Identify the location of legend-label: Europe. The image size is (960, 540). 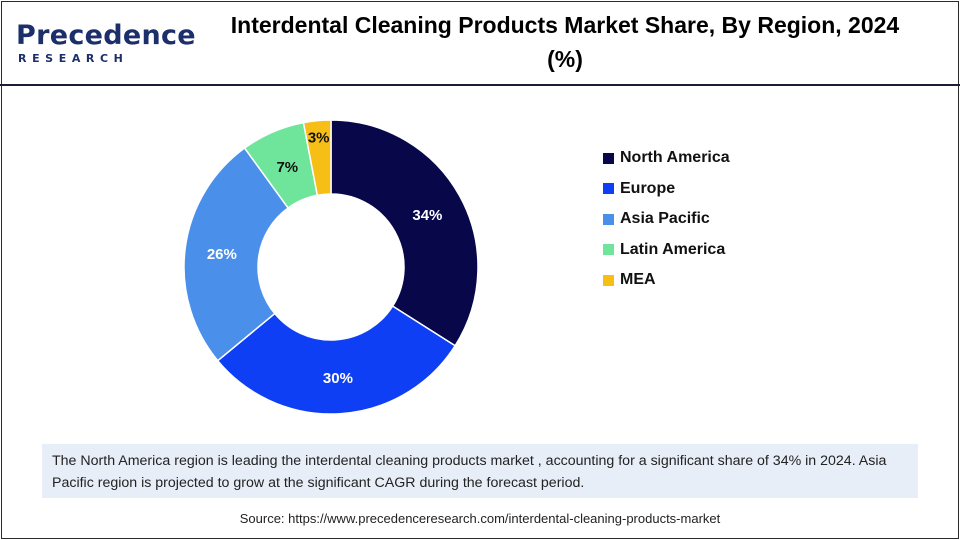
(648, 188).